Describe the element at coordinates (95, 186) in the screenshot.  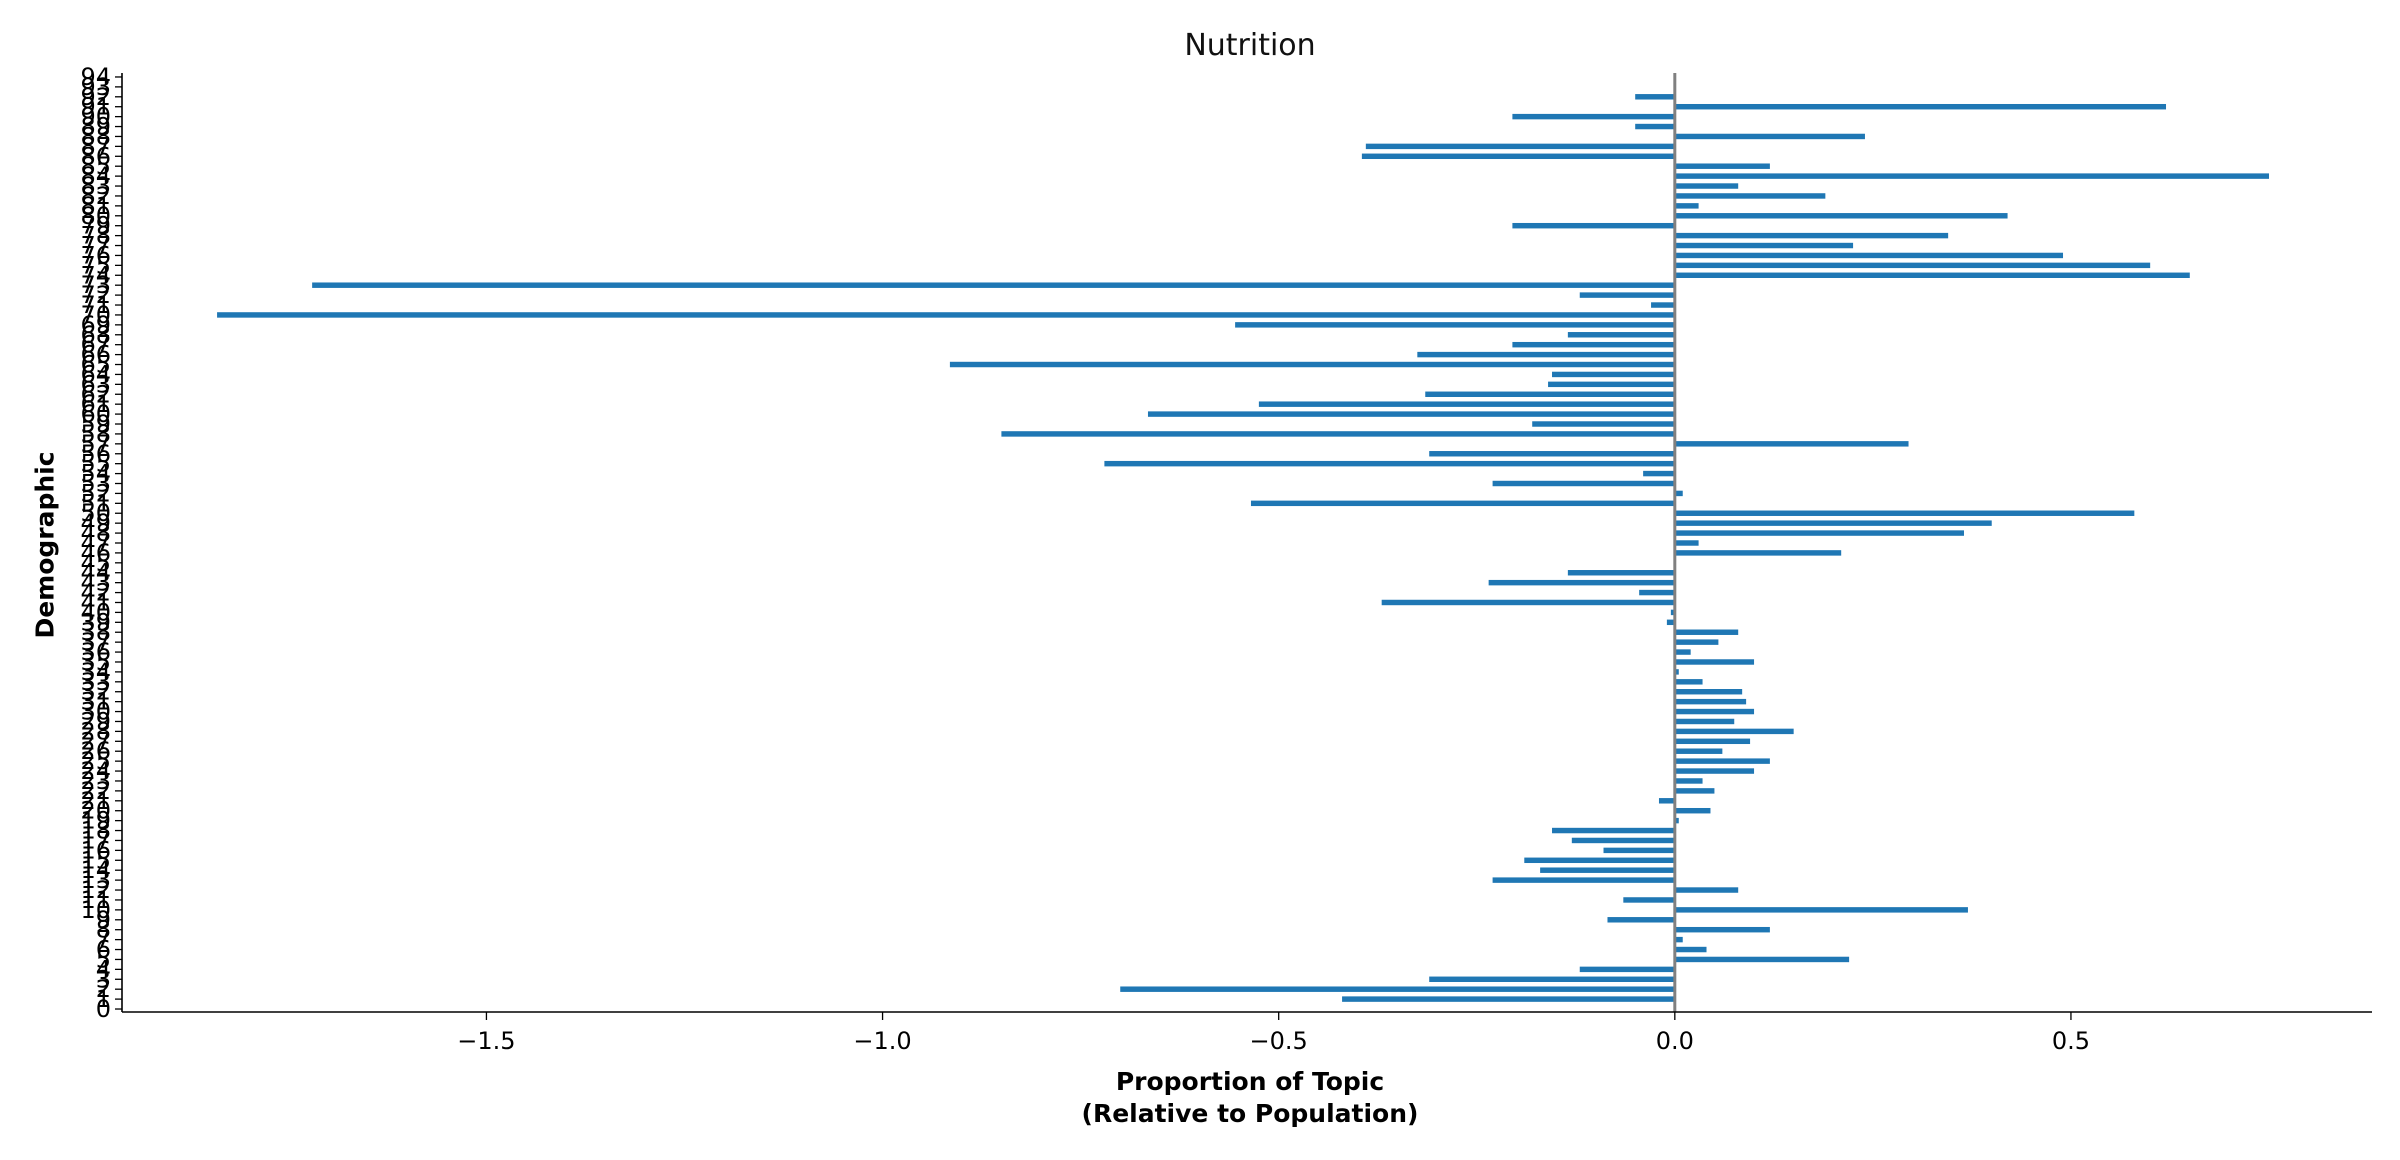
I see `y-tick-label: 83` at that location.